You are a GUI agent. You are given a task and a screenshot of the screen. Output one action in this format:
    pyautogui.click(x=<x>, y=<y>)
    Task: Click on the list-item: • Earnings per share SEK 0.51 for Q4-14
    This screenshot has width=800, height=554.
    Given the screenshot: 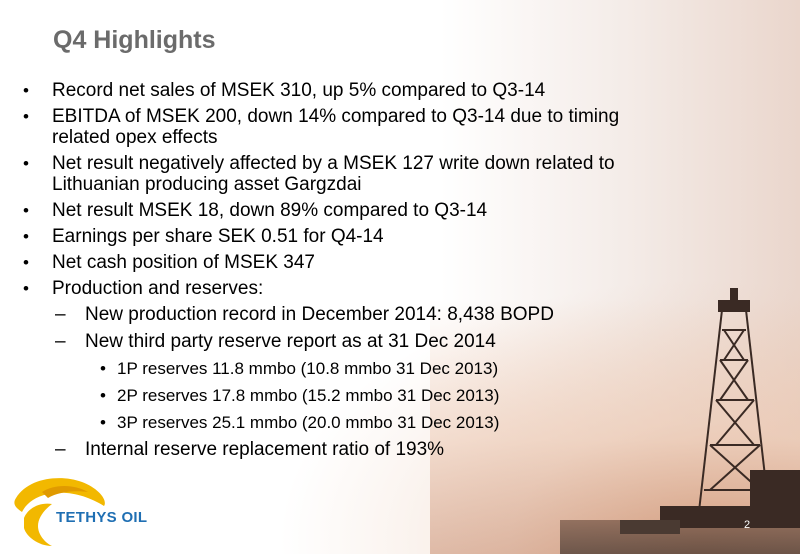 What is the action you would take?
    pyautogui.click(x=380, y=236)
    